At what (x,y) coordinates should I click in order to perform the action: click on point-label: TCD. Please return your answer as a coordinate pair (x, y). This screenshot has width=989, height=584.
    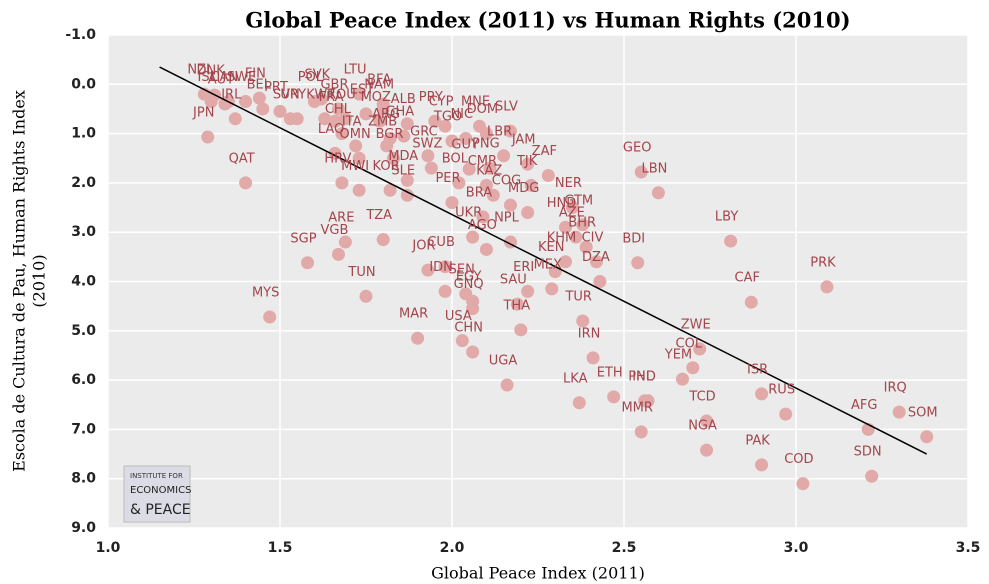
    Looking at the image, I should click on (701, 397).